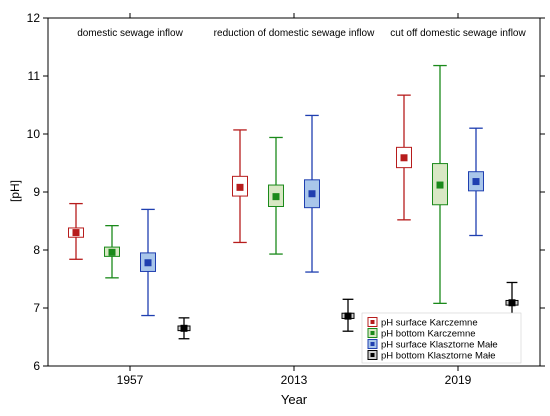 Image resolution: width=550 pixels, height=416 pixels. What do you see at coordinates (34, 76) in the screenshot?
I see `y-tick-label: 11` at bounding box center [34, 76].